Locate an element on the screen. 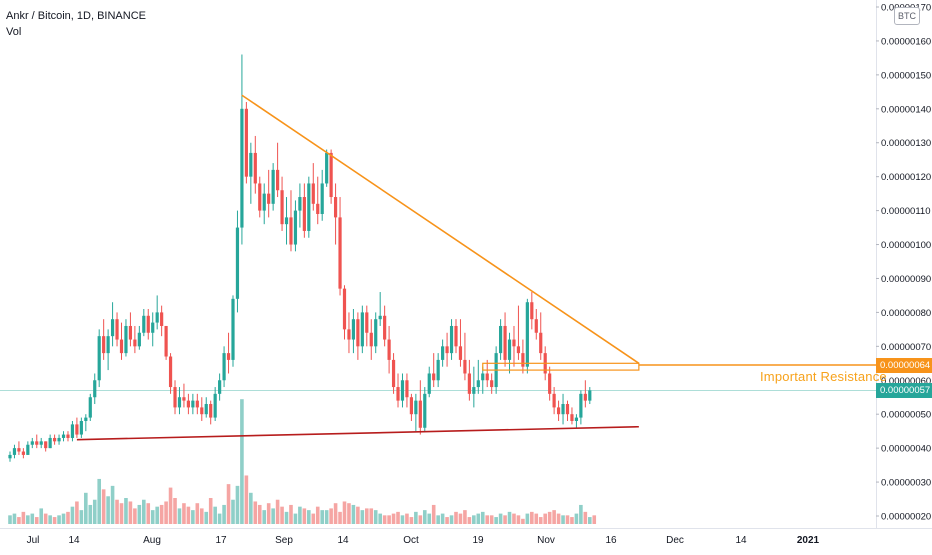  x-tick-label: 2021 is located at coordinates (808, 540).